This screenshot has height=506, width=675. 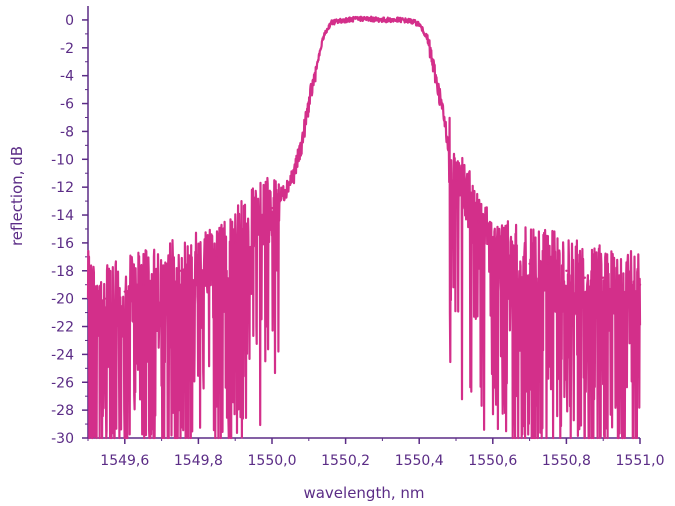 What do you see at coordinates (363, 493) in the screenshot?
I see `x-axis-title: wavelength, nm` at bounding box center [363, 493].